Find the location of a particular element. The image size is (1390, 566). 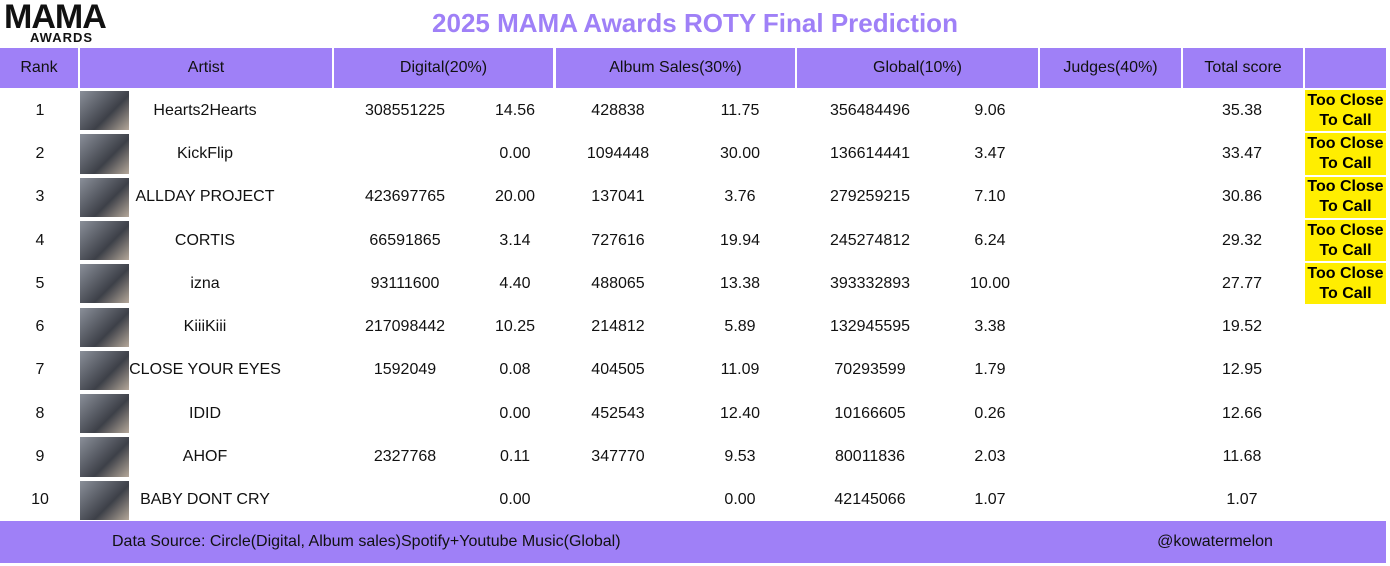

global-raw: 393332893 is located at coordinates (870, 283).